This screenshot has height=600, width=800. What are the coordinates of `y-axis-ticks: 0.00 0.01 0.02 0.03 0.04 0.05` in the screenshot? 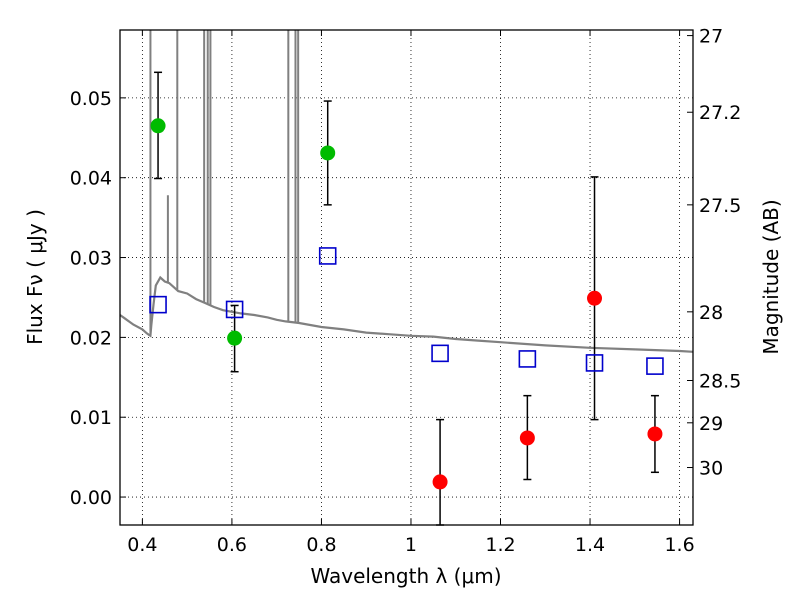 It's located at (98, 298).